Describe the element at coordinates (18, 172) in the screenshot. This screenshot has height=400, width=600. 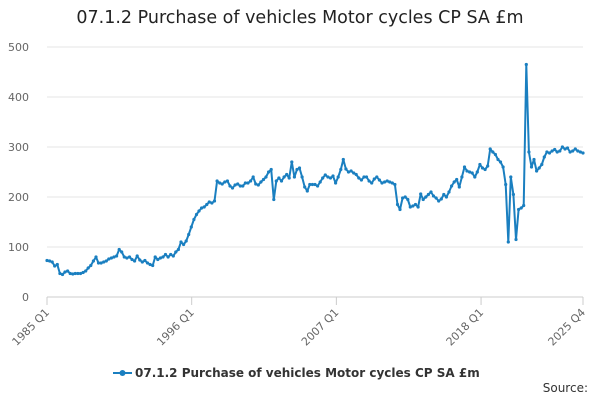
I see `y-axis: 0 100 200 300 400 500` at that location.